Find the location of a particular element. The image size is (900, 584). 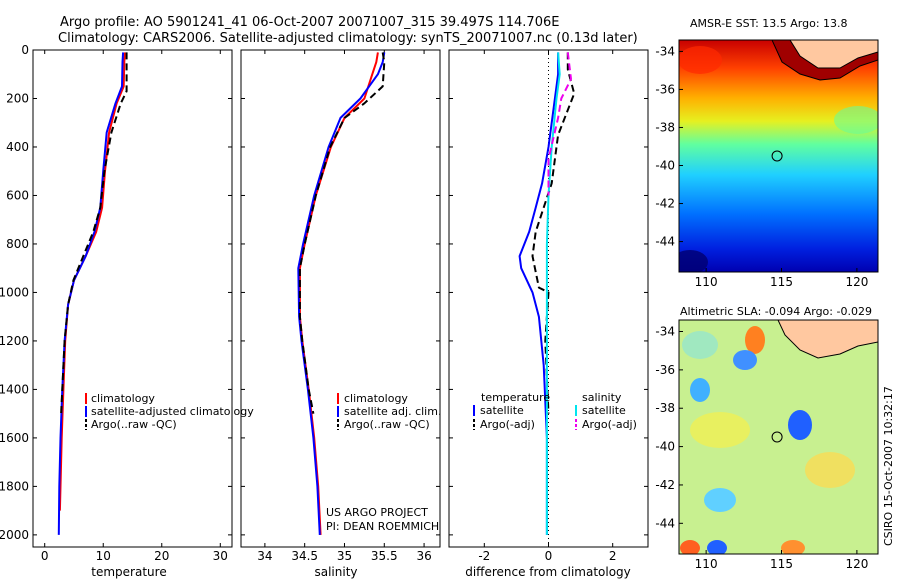

depth-tick-label: 1800 is located at coordinates (14, 486).